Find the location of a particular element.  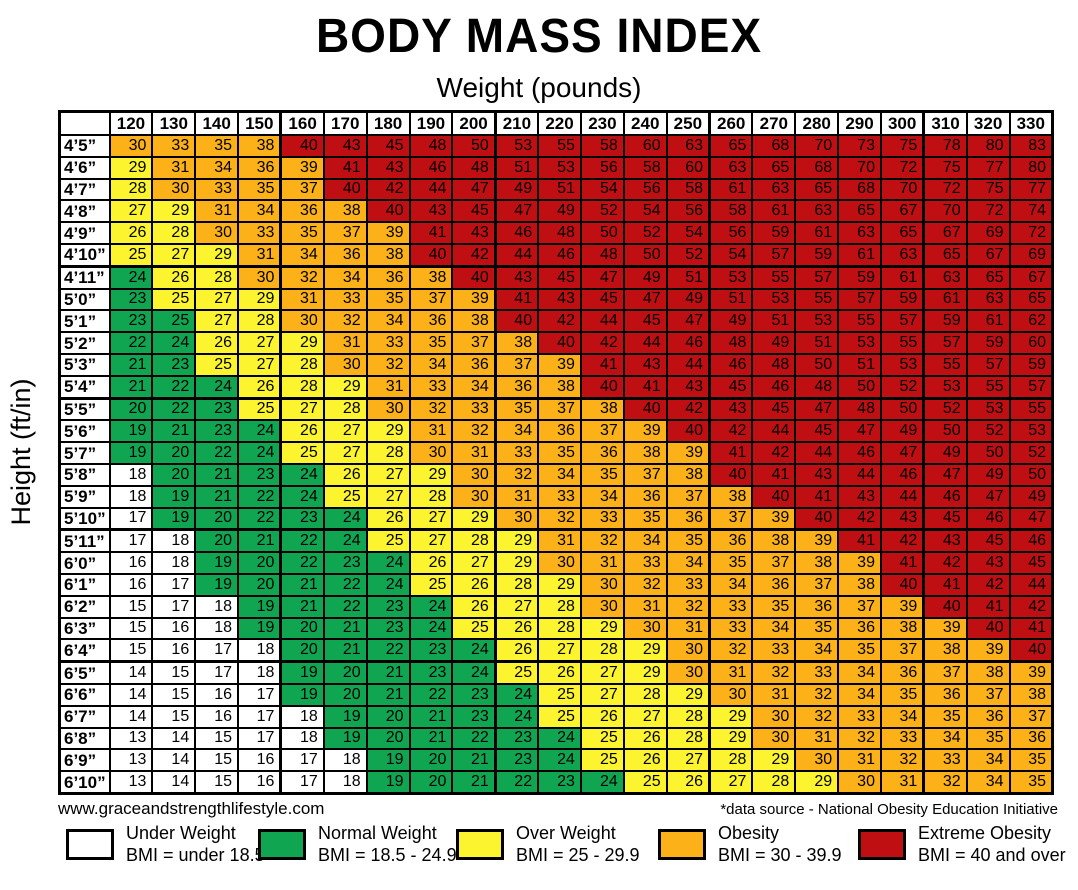

bmi-cell: 59 is located at coordinates (859, 277).